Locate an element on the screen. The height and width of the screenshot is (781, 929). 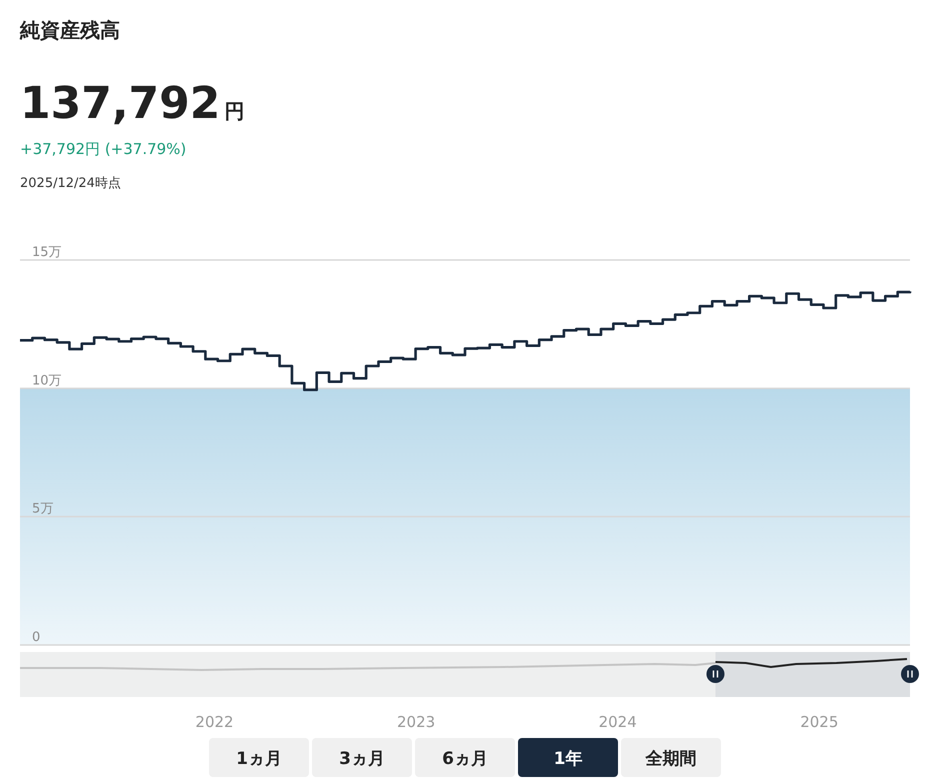
y-tick-label: 0 is located at coordinates (36, 637).